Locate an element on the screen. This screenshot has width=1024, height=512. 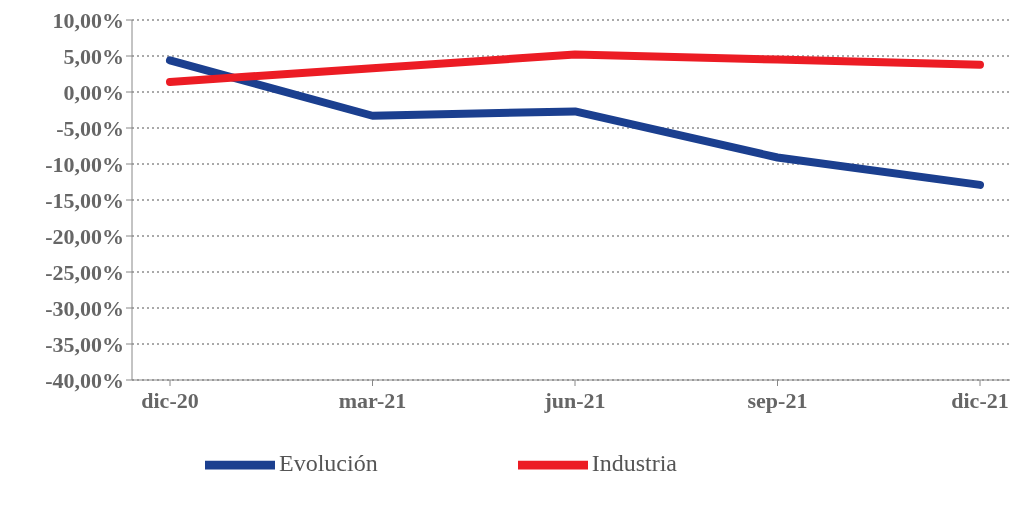
y-tick-label: 0,00% is located at coordinates (93, 92).